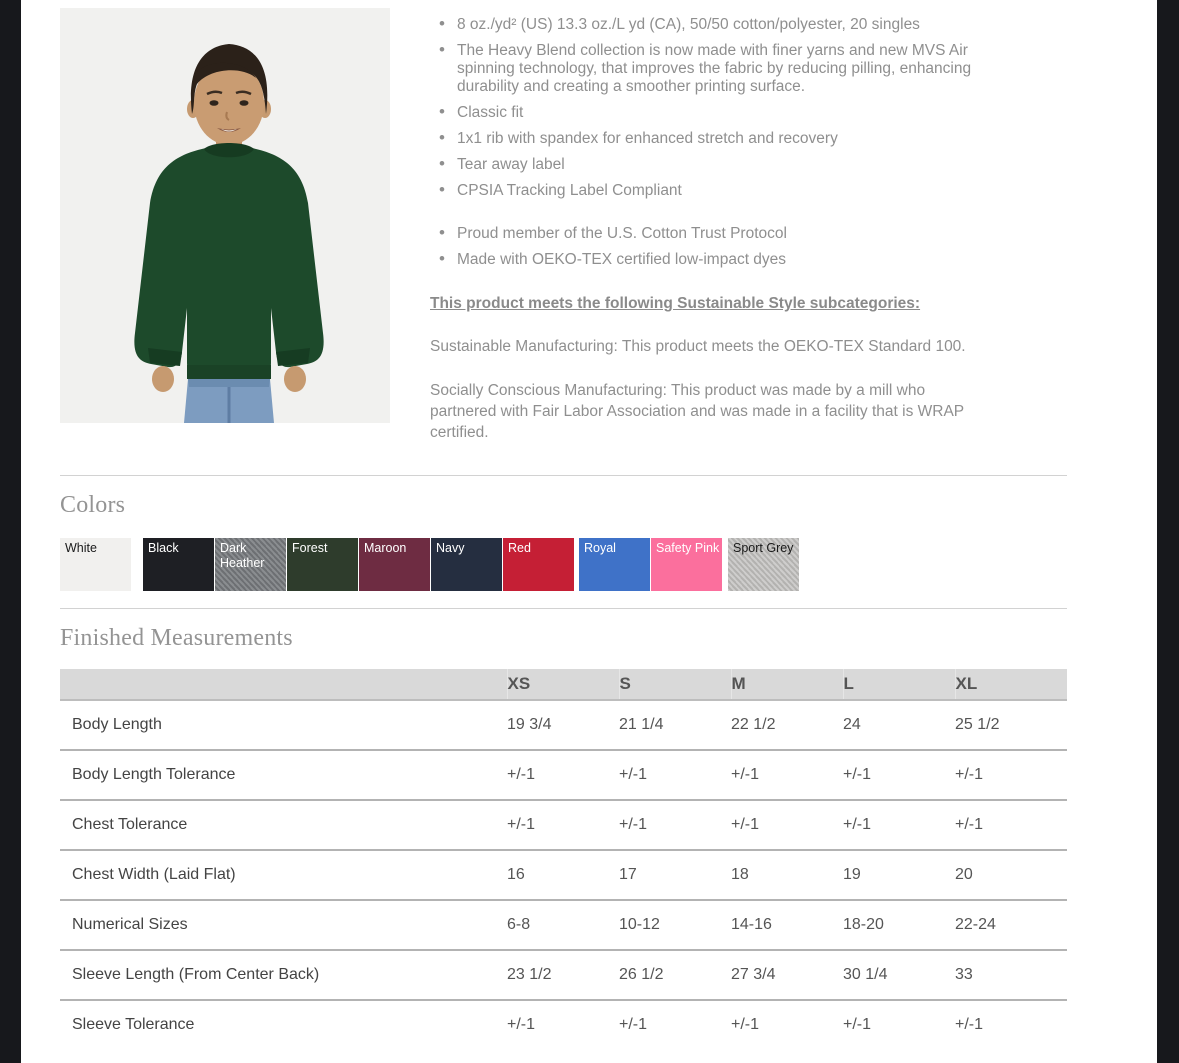 The width and height of the screenshot is (1179, 1063). I want to click on color-swatch-black: Black, so click(178, 564).